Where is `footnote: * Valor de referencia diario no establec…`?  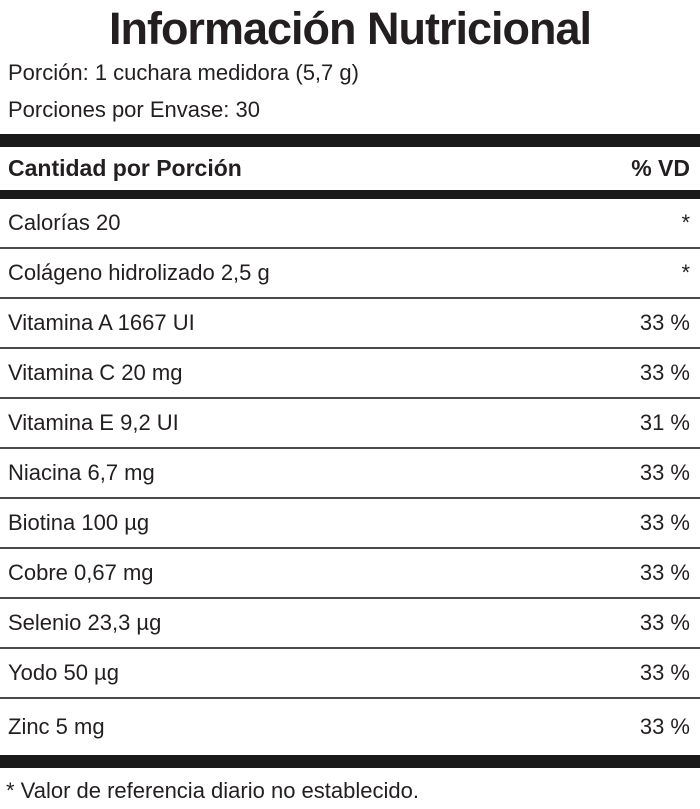
footnote: * Valor de referencia diario no establec… is located at coordinates (212, 790).